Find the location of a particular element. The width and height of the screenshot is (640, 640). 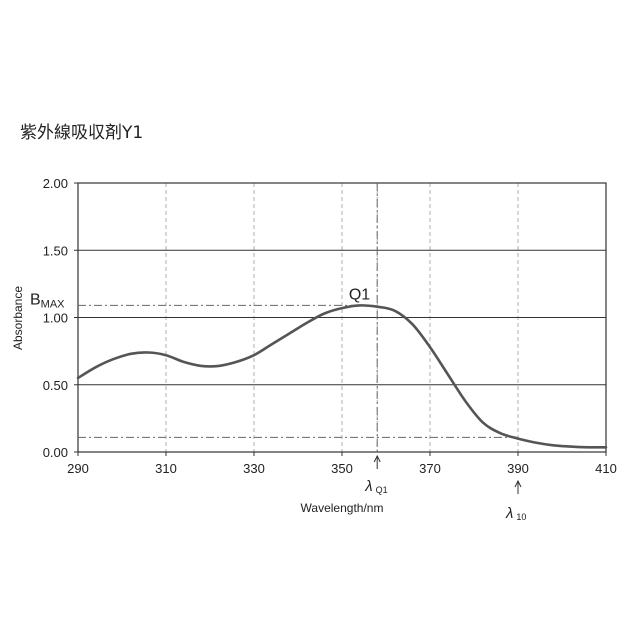

x-axis-label: Wavelength/nm is located at coordinates (342, 508).